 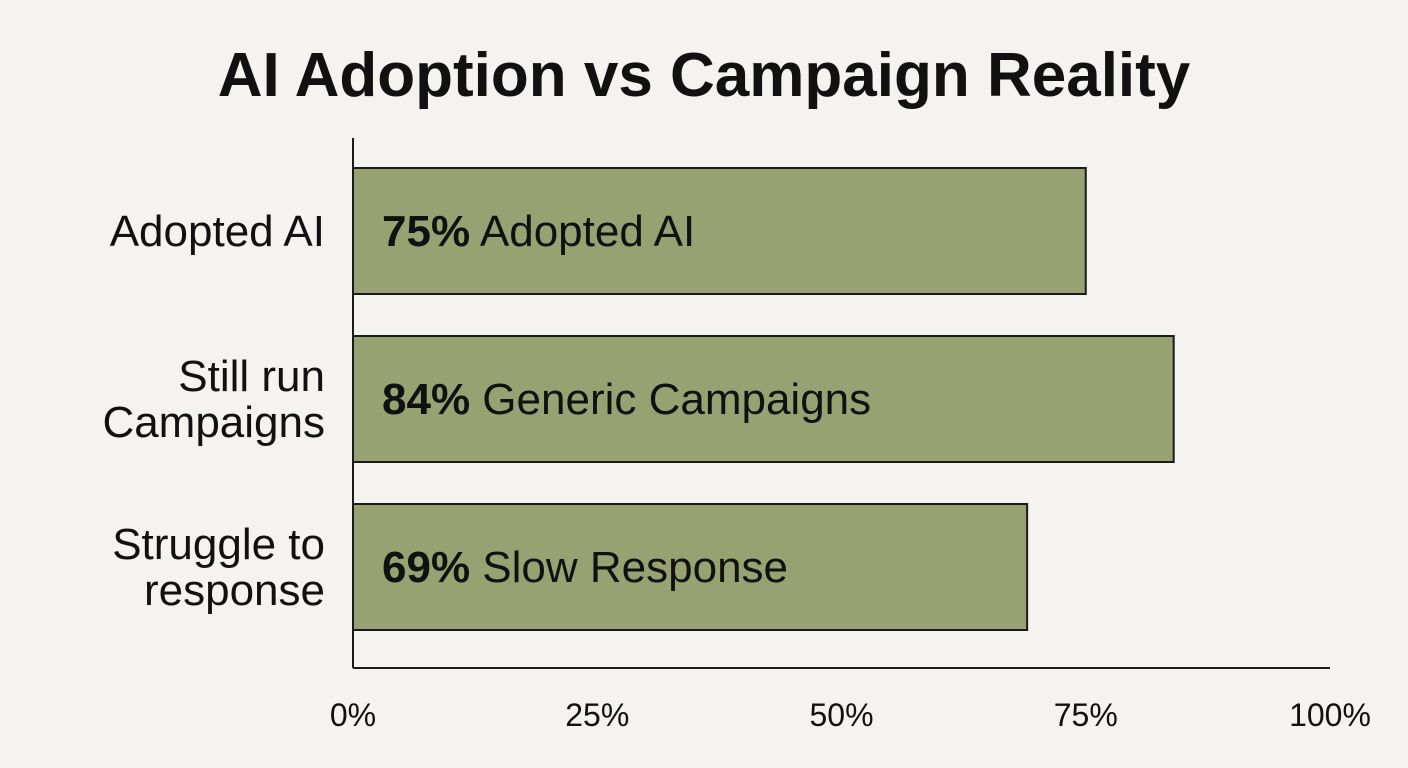 I want to click on bar-label: 75% Adopted AI, so click(x=538, y=231).